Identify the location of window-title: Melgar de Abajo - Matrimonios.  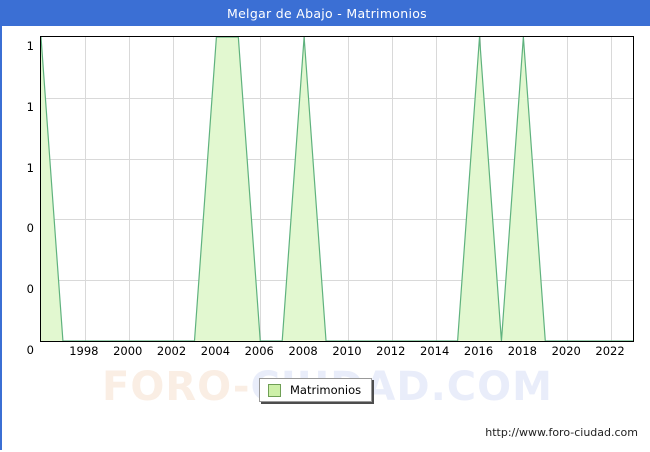
(326, 14).